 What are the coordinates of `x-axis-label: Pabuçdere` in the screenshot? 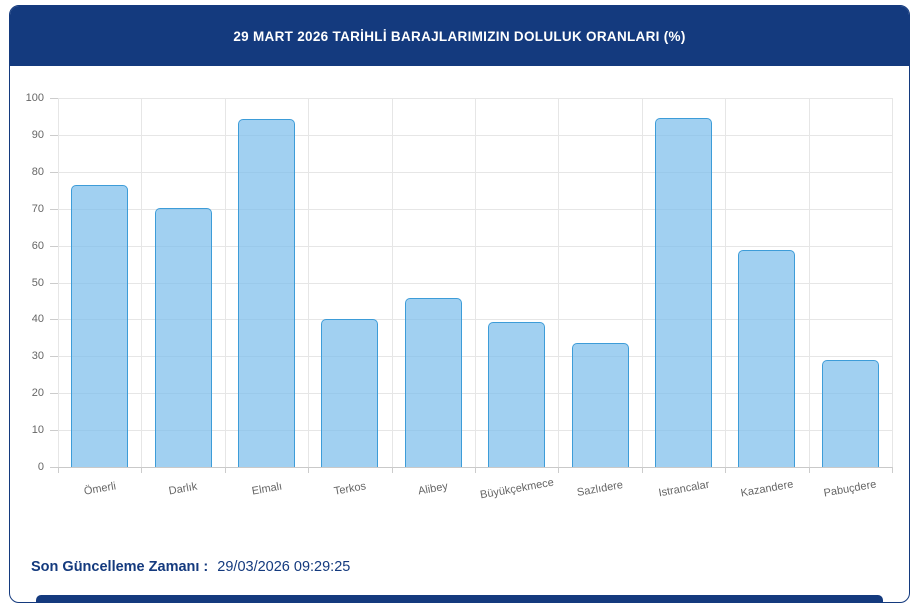 It's located at (850, 489).